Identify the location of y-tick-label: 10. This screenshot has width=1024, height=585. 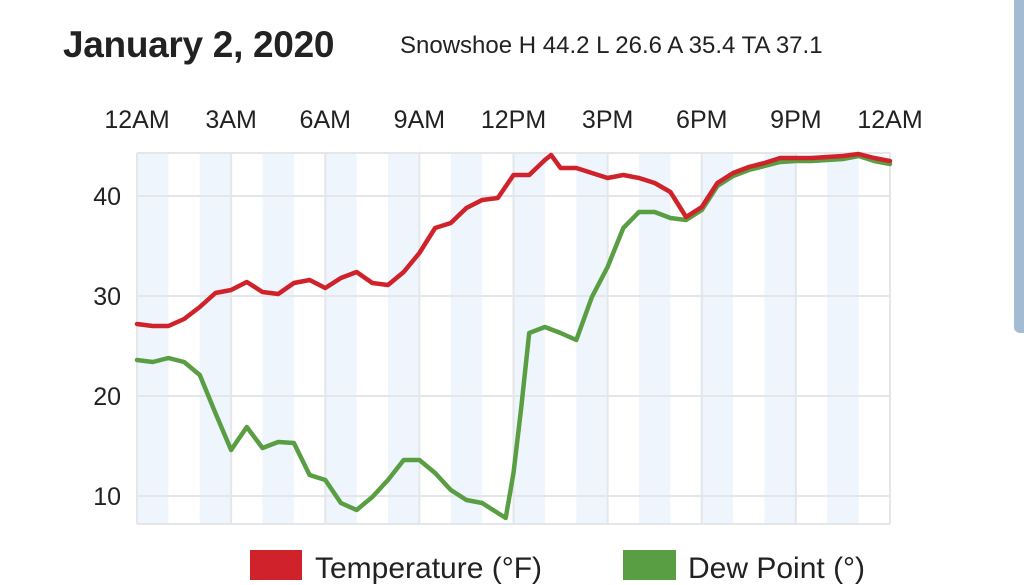
(107, 497).